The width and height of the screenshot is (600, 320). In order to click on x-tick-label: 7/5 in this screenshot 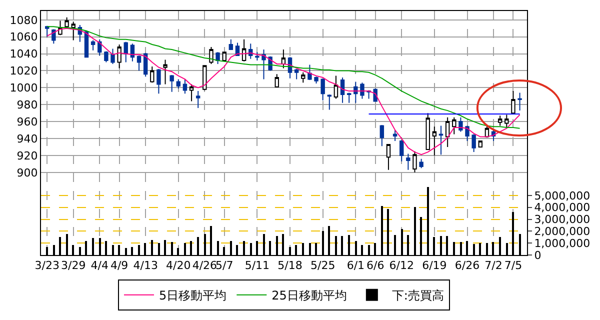, I will do `click(513, 265)`.